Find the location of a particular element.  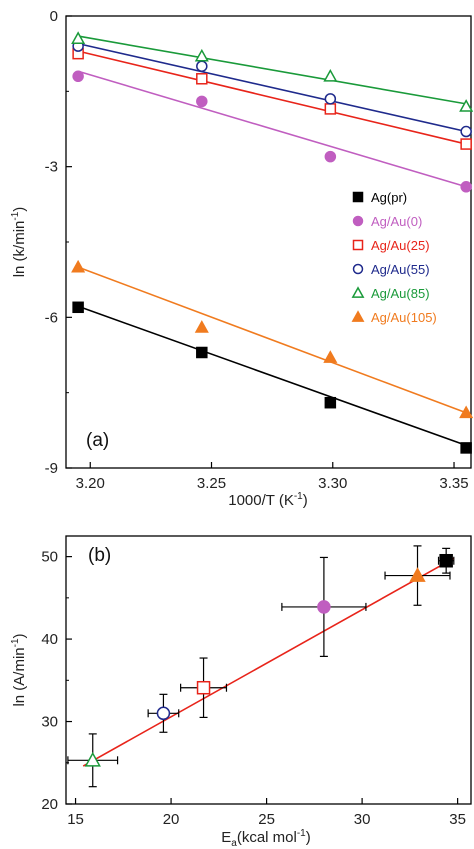

y-tick-label-b: 40 is located at coordinates (49, 639).